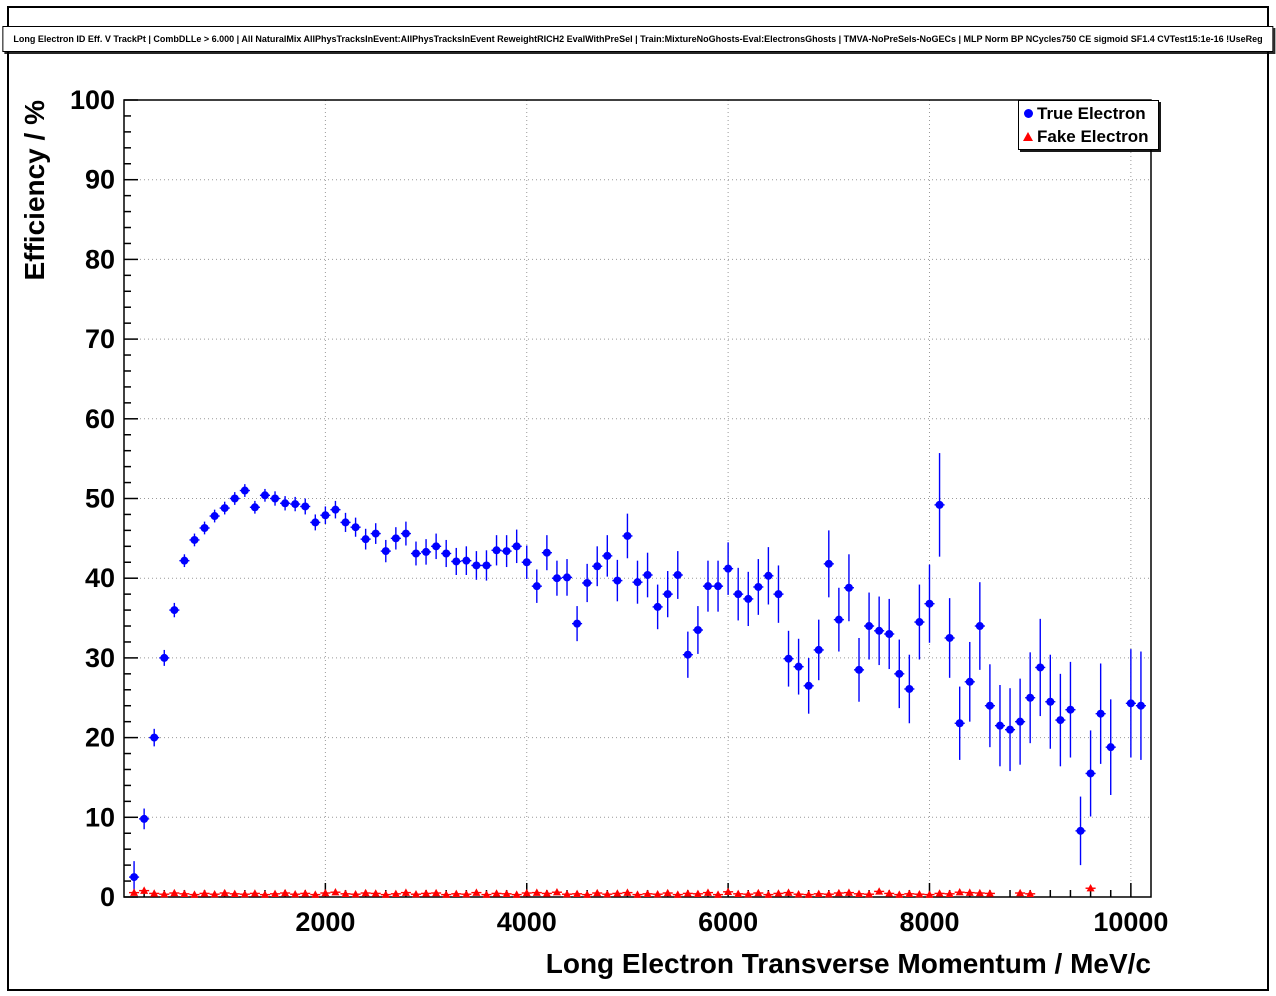 Image resolution: width=1276 pixels, height=996 pixels. What do you see at coordinates (929, 922) in the screenshot?
I see `svg-text: 8000` at bounding box center [929, 922].